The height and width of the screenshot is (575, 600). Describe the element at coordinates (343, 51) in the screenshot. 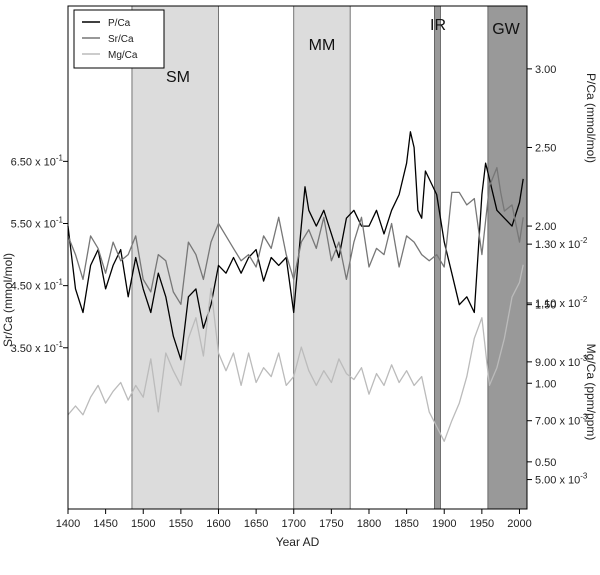

I see `period-labels: SM MM IR GW` at that location.